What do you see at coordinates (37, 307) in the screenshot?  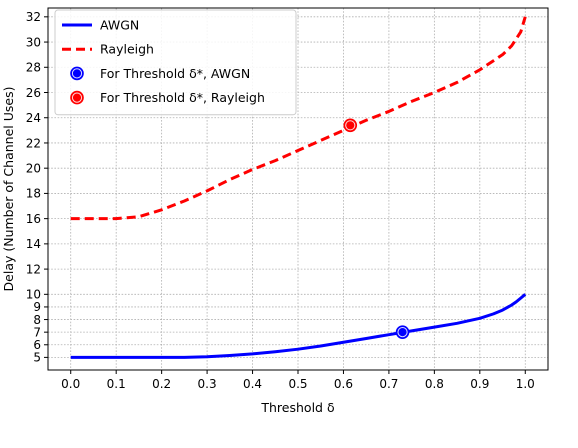 I see `y-tick-label: 9` at bounding box center [37, 307].